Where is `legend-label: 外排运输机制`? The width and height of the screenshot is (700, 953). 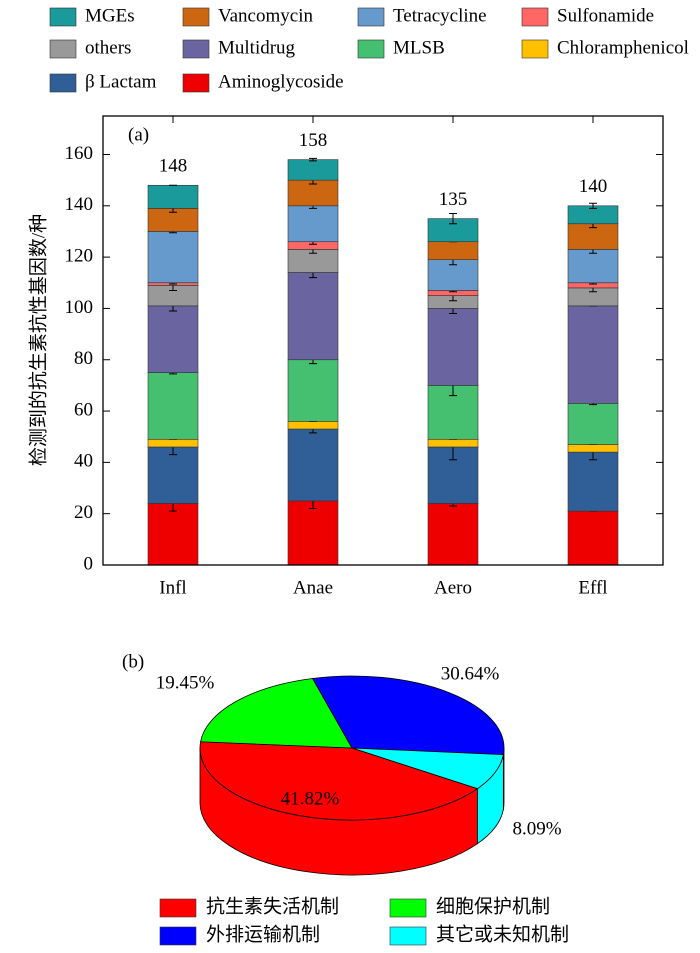 legend-label: 外排运输机制 is located at coordinates (263, 934).